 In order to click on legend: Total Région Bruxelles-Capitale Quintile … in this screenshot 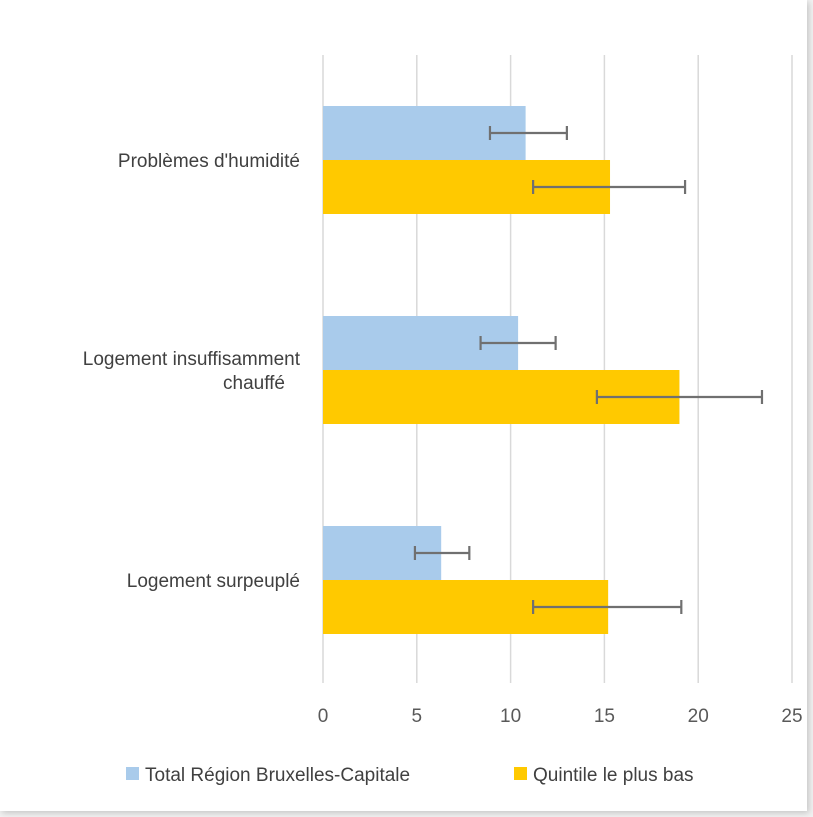, I will do `click(410, 775)`.